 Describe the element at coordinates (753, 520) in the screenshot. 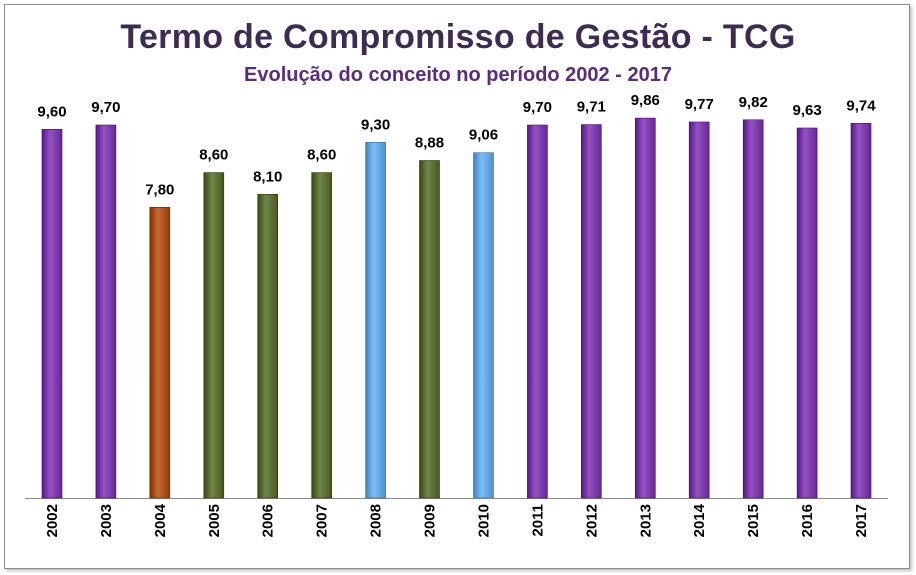

I see `tick-label-2015: 2015` at that location.